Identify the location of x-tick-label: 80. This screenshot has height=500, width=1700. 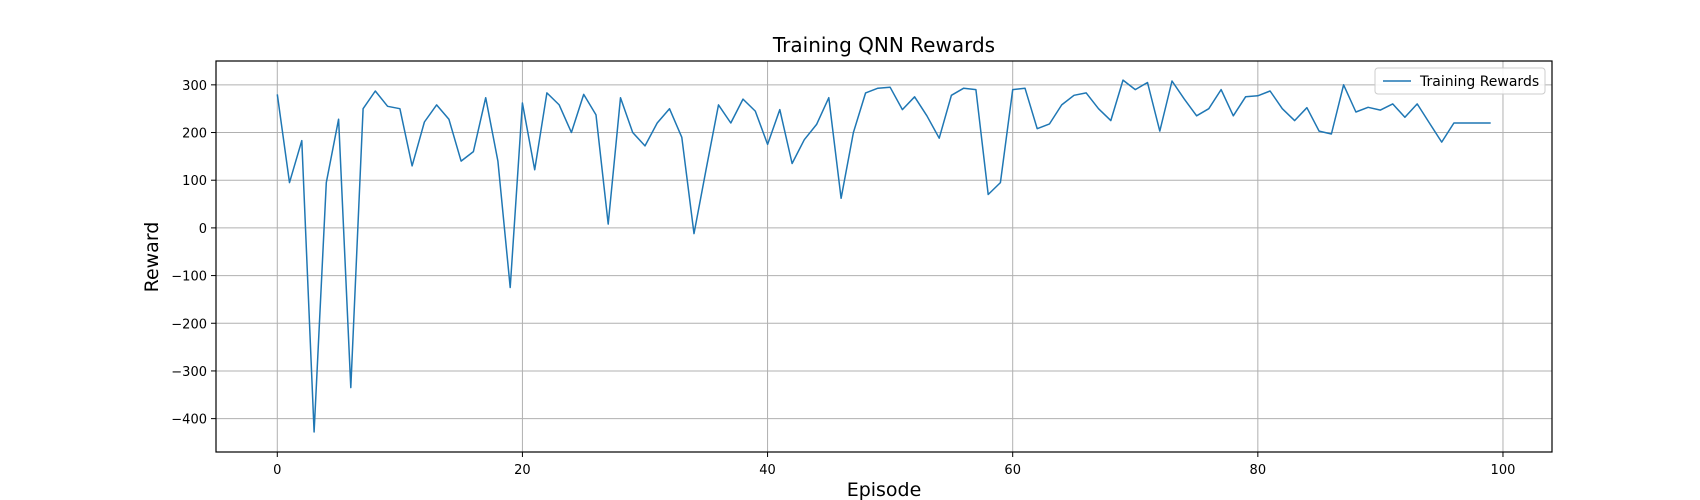
(1258, 470).